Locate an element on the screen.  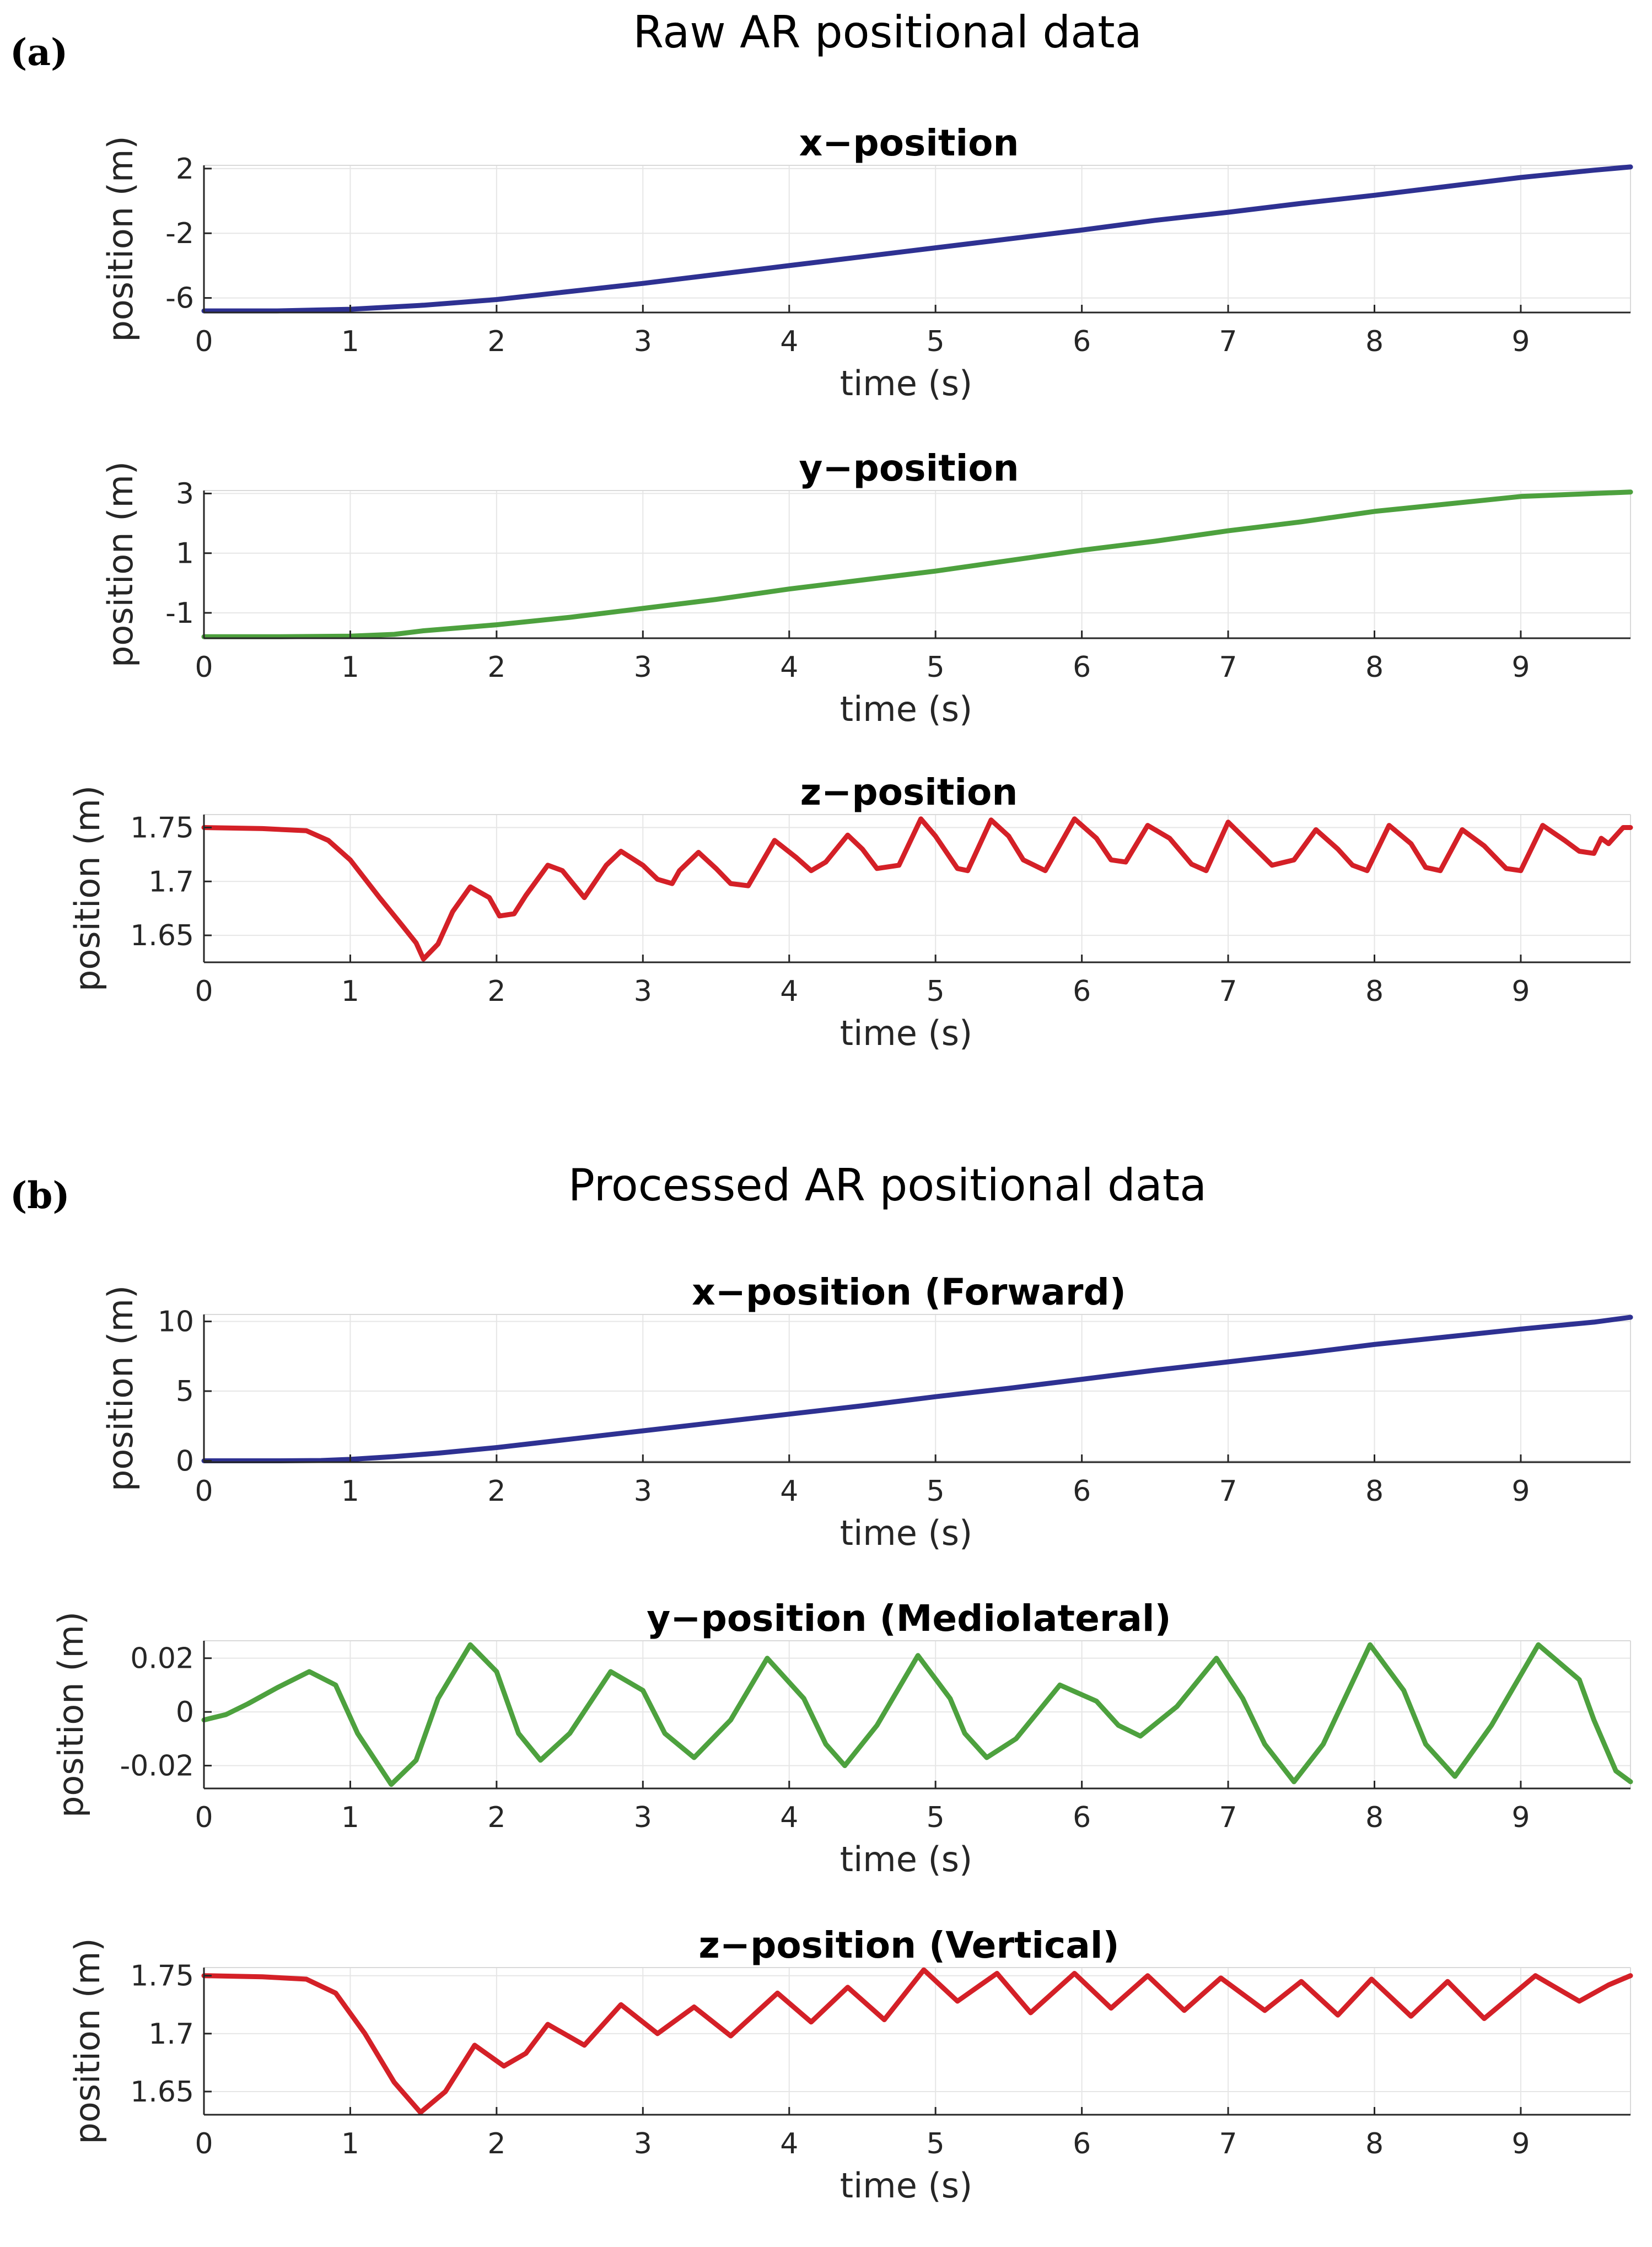
y-tick-label: -6 is located at coordinates (179, 298).